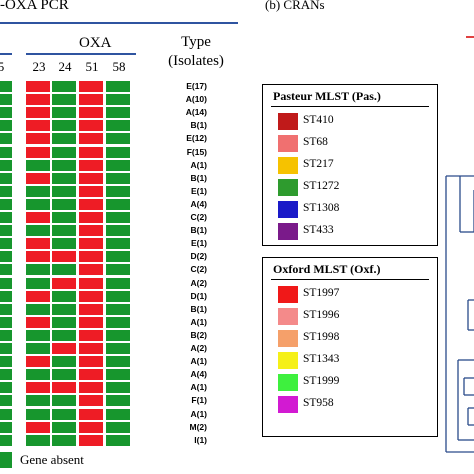  I want to click on column-header-58: 58, so click(119, 66).